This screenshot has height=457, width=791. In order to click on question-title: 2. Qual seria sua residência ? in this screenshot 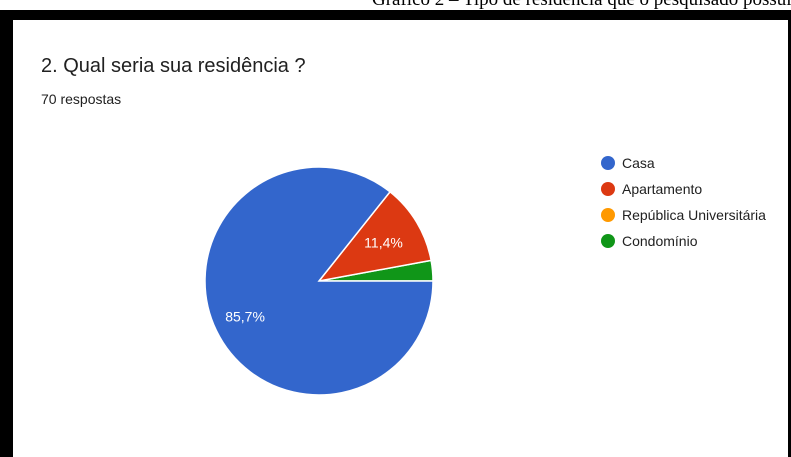, I will do `click(173, 66)`.